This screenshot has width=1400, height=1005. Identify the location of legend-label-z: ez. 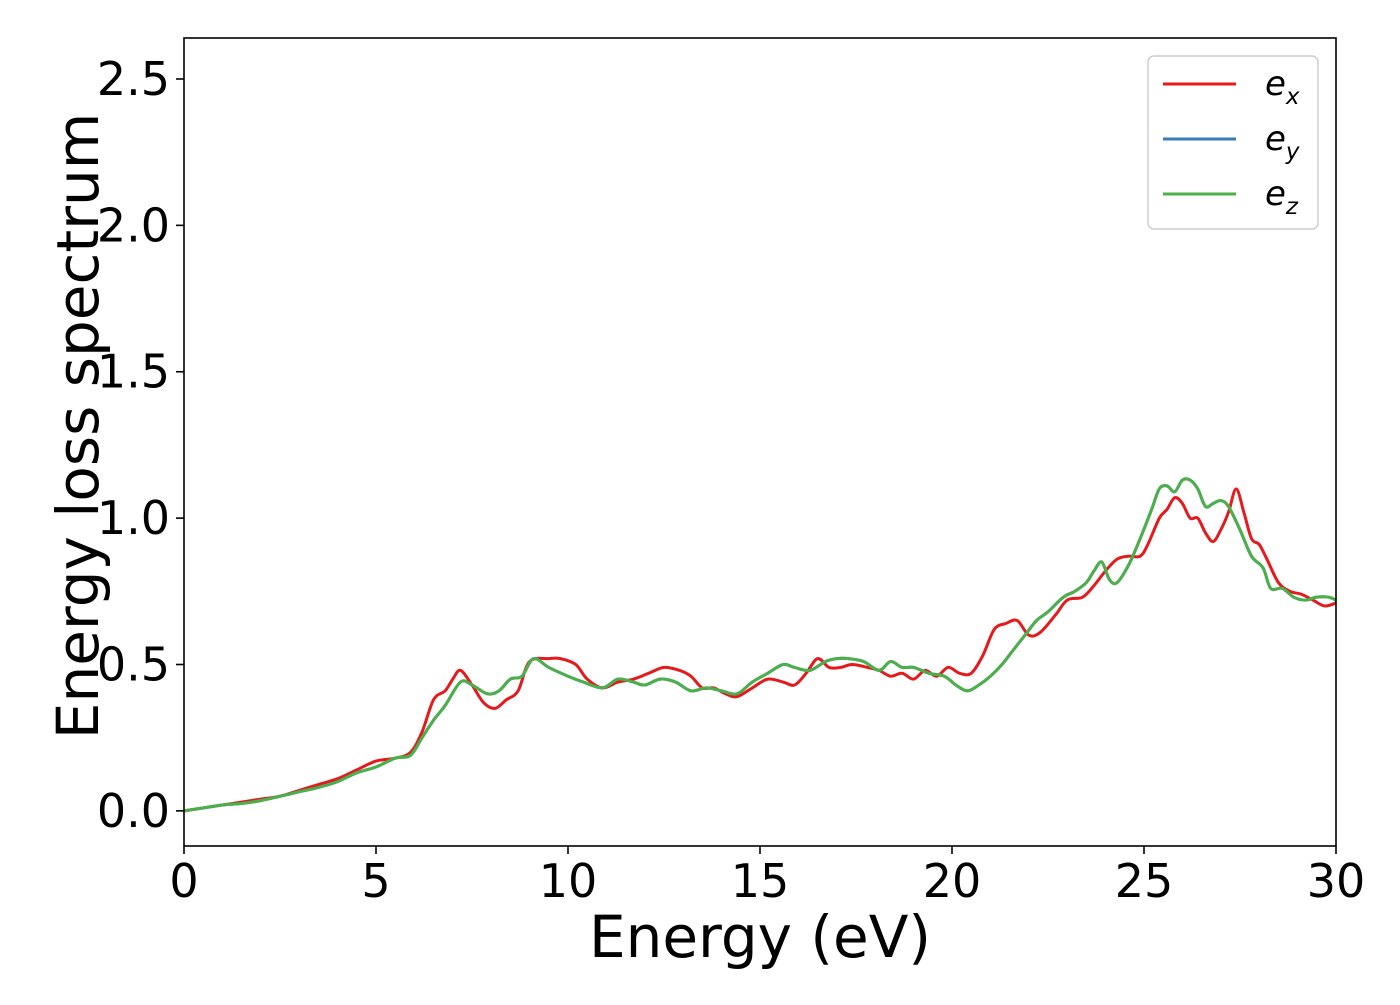
(1282, 197).